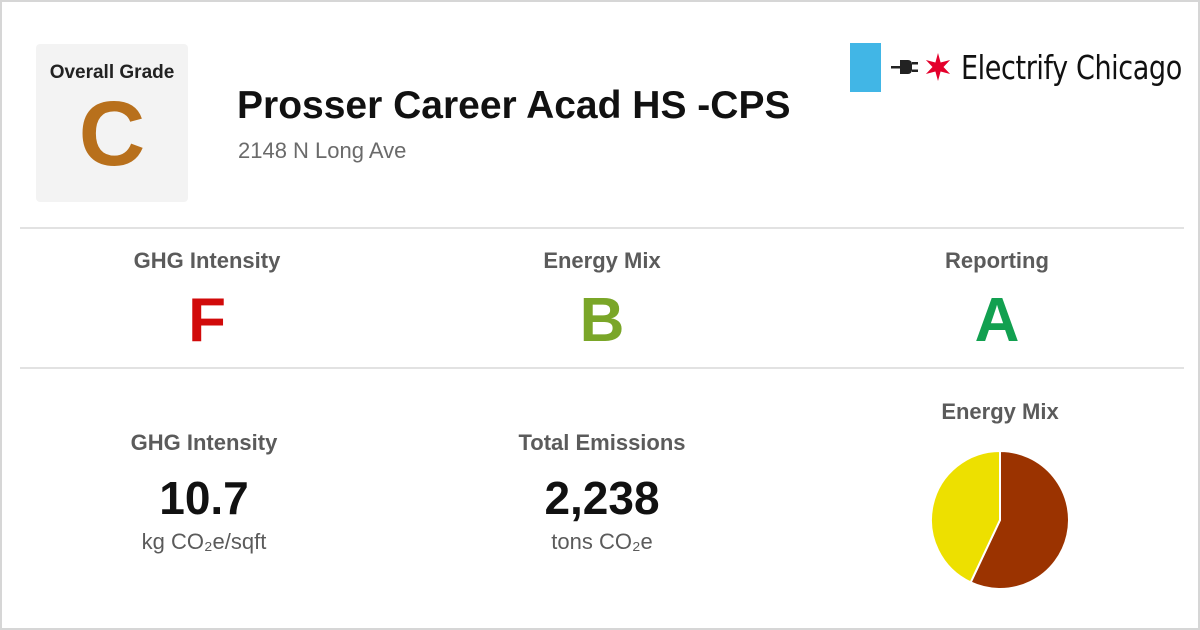 Image resolution: width=1200 pixels, height=630 pixels. Describe the element at coordinates (602, 498) in the screenshot. I see `metric-value: 2,238` at that location.